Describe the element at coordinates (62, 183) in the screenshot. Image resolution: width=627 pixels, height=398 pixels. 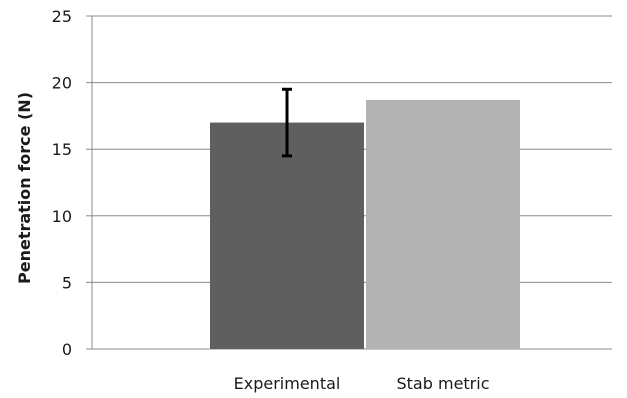
I see `y-tick-labels: 0 5 10 15 20 25` at that location.